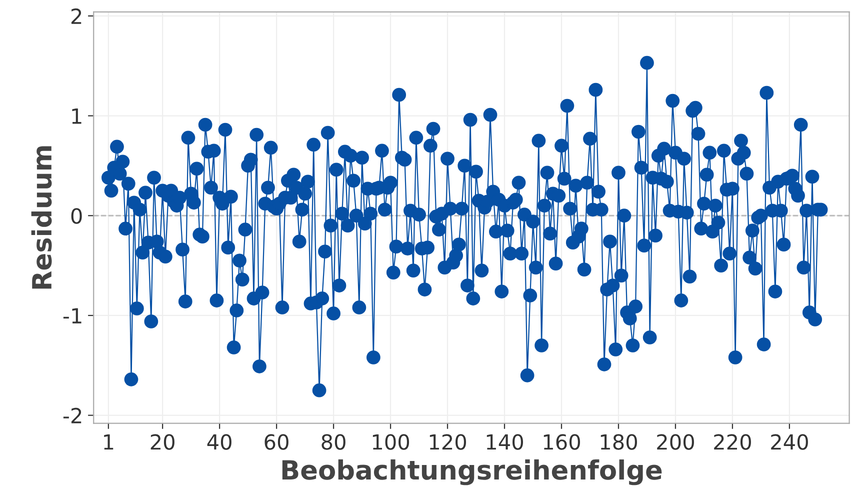 This screenshot has width=851, height=498. Describe the element at coordinates (72, 416) in the screenshot. I see `y-tick-label: -2` at that location.